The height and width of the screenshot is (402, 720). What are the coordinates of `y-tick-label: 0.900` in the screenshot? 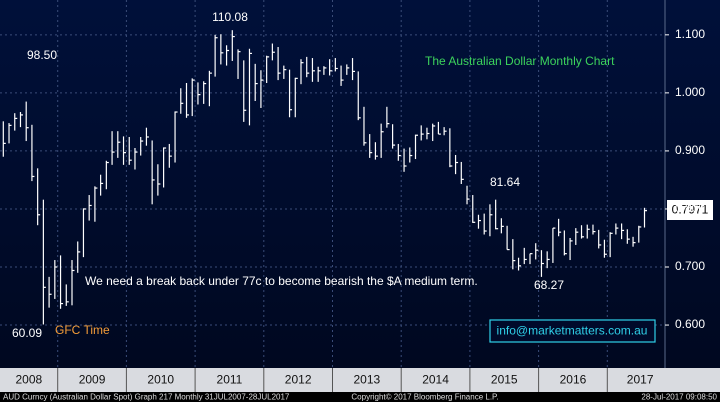 It's located at (690, 150).